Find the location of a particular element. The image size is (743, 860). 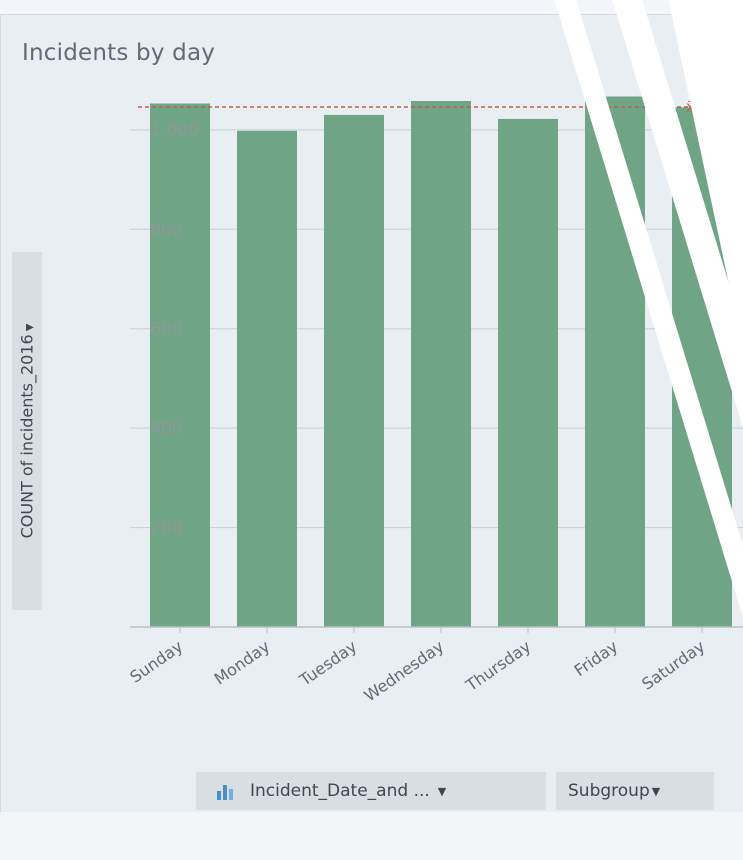

y-axis-measure-dropdown: COUNT of incidents_2016 ▼ is located at coordinates (27, 431).